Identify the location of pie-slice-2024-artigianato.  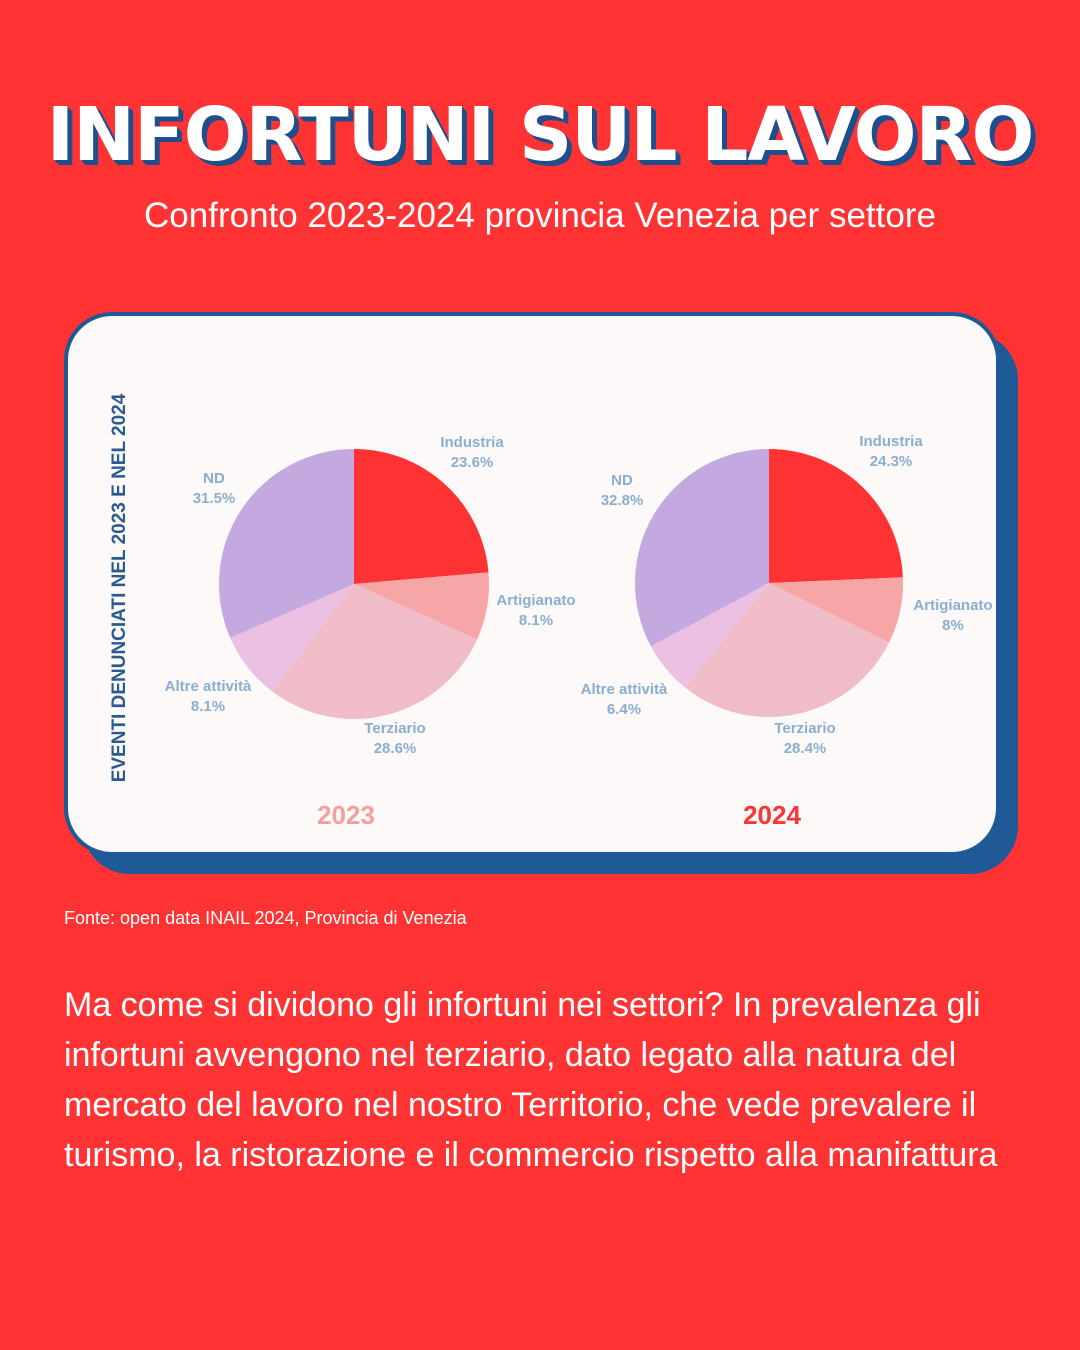
(836, 610).